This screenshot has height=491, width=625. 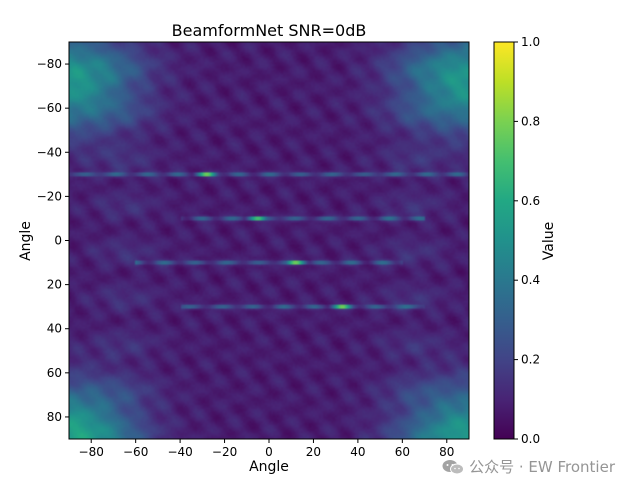 I want to click on wechat-icon, so click(x=453, y=467).